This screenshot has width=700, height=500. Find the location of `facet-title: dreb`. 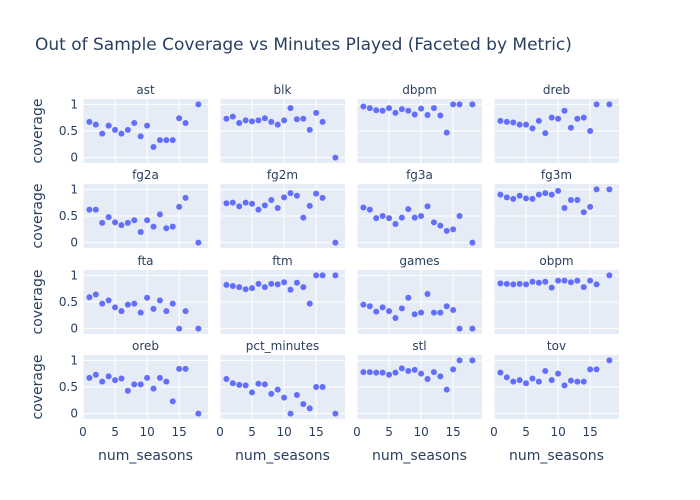

facet-title: dreb is located at coordinates (556, 90).